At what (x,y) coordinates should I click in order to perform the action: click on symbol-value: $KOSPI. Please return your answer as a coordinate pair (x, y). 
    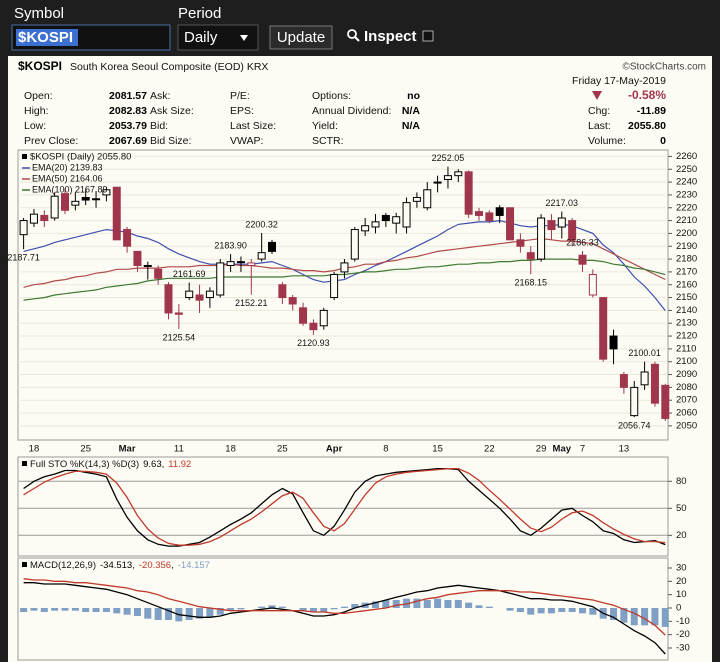
    Looking at the image, I should click on (45, 37).